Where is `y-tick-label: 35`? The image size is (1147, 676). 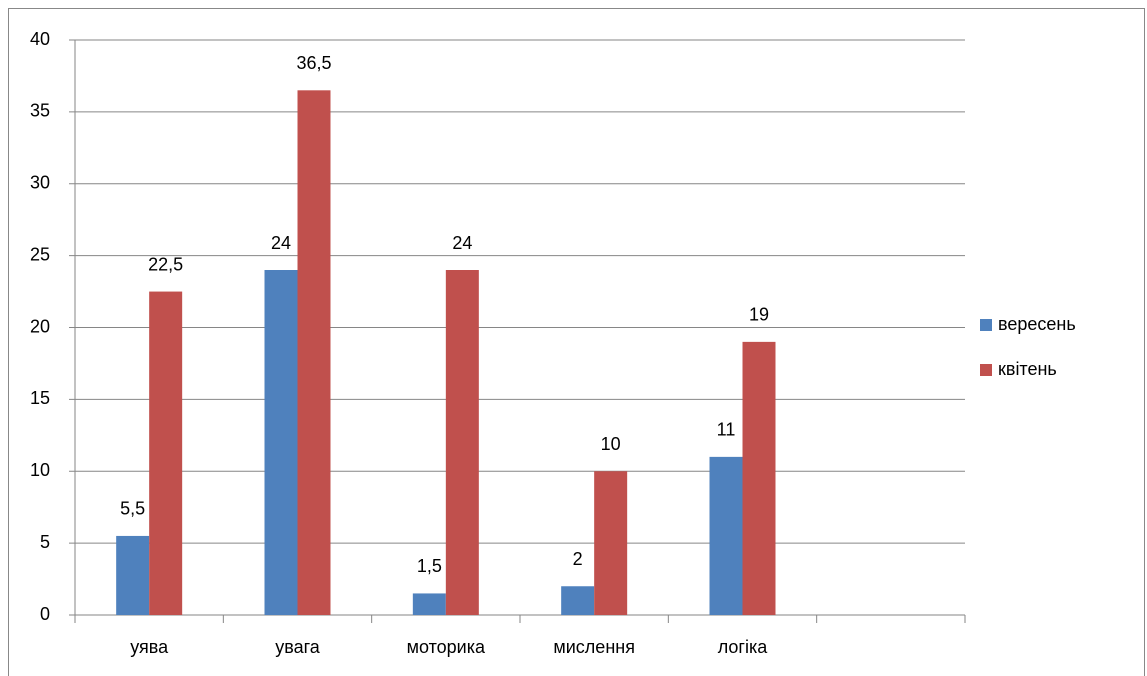 y-tick-label: 35 is located at coordinates (40, 111).